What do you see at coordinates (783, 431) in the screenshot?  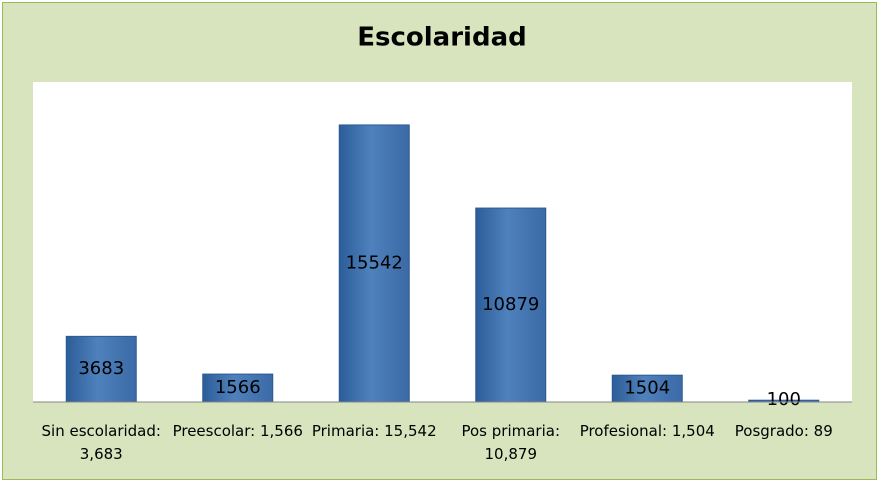 I see `x-tick-label: Posgrado: 89` at bounding box center [783, 431].